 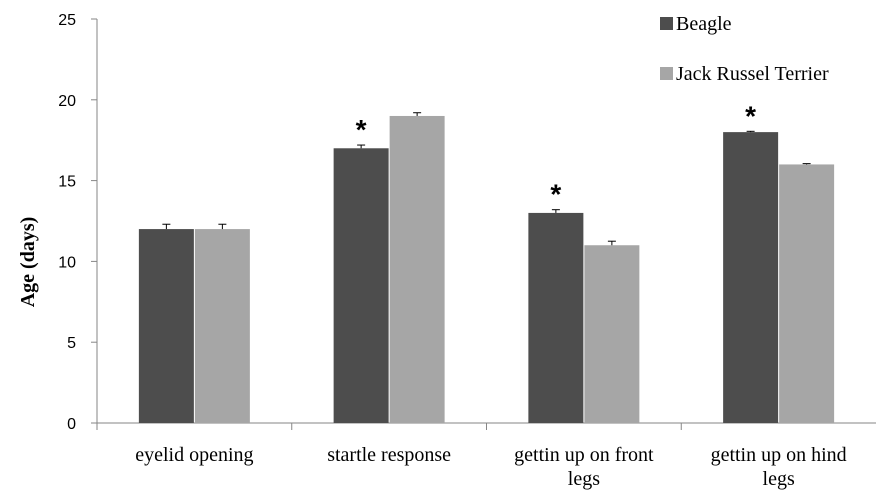 What do you see at coordinates (752, 74) in the screenshot?
I see `legend-label: Jack Russel Terrier` at bounding box center [752, 74].